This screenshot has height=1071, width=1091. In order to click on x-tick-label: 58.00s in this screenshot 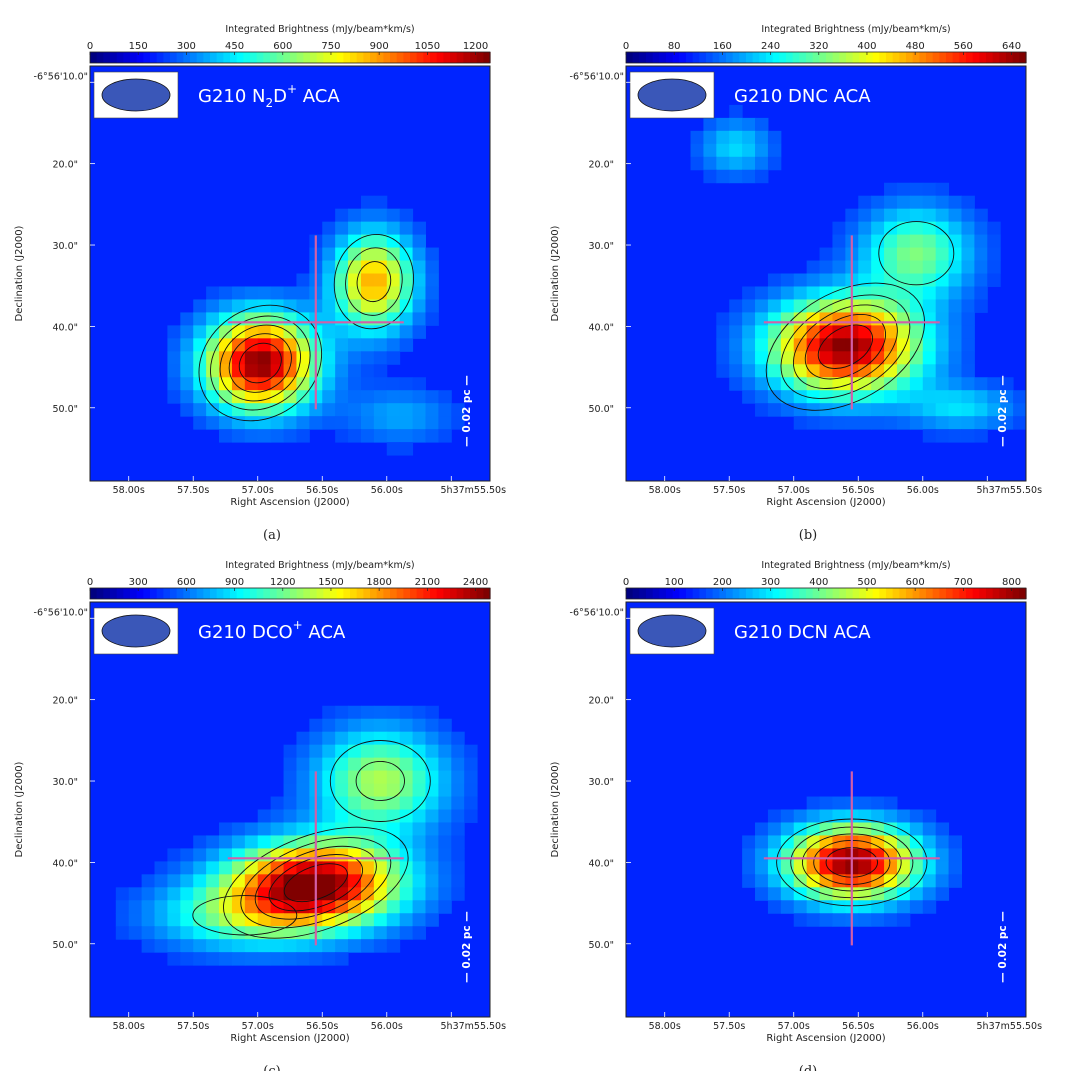, I will do `click(129, 1026)`.